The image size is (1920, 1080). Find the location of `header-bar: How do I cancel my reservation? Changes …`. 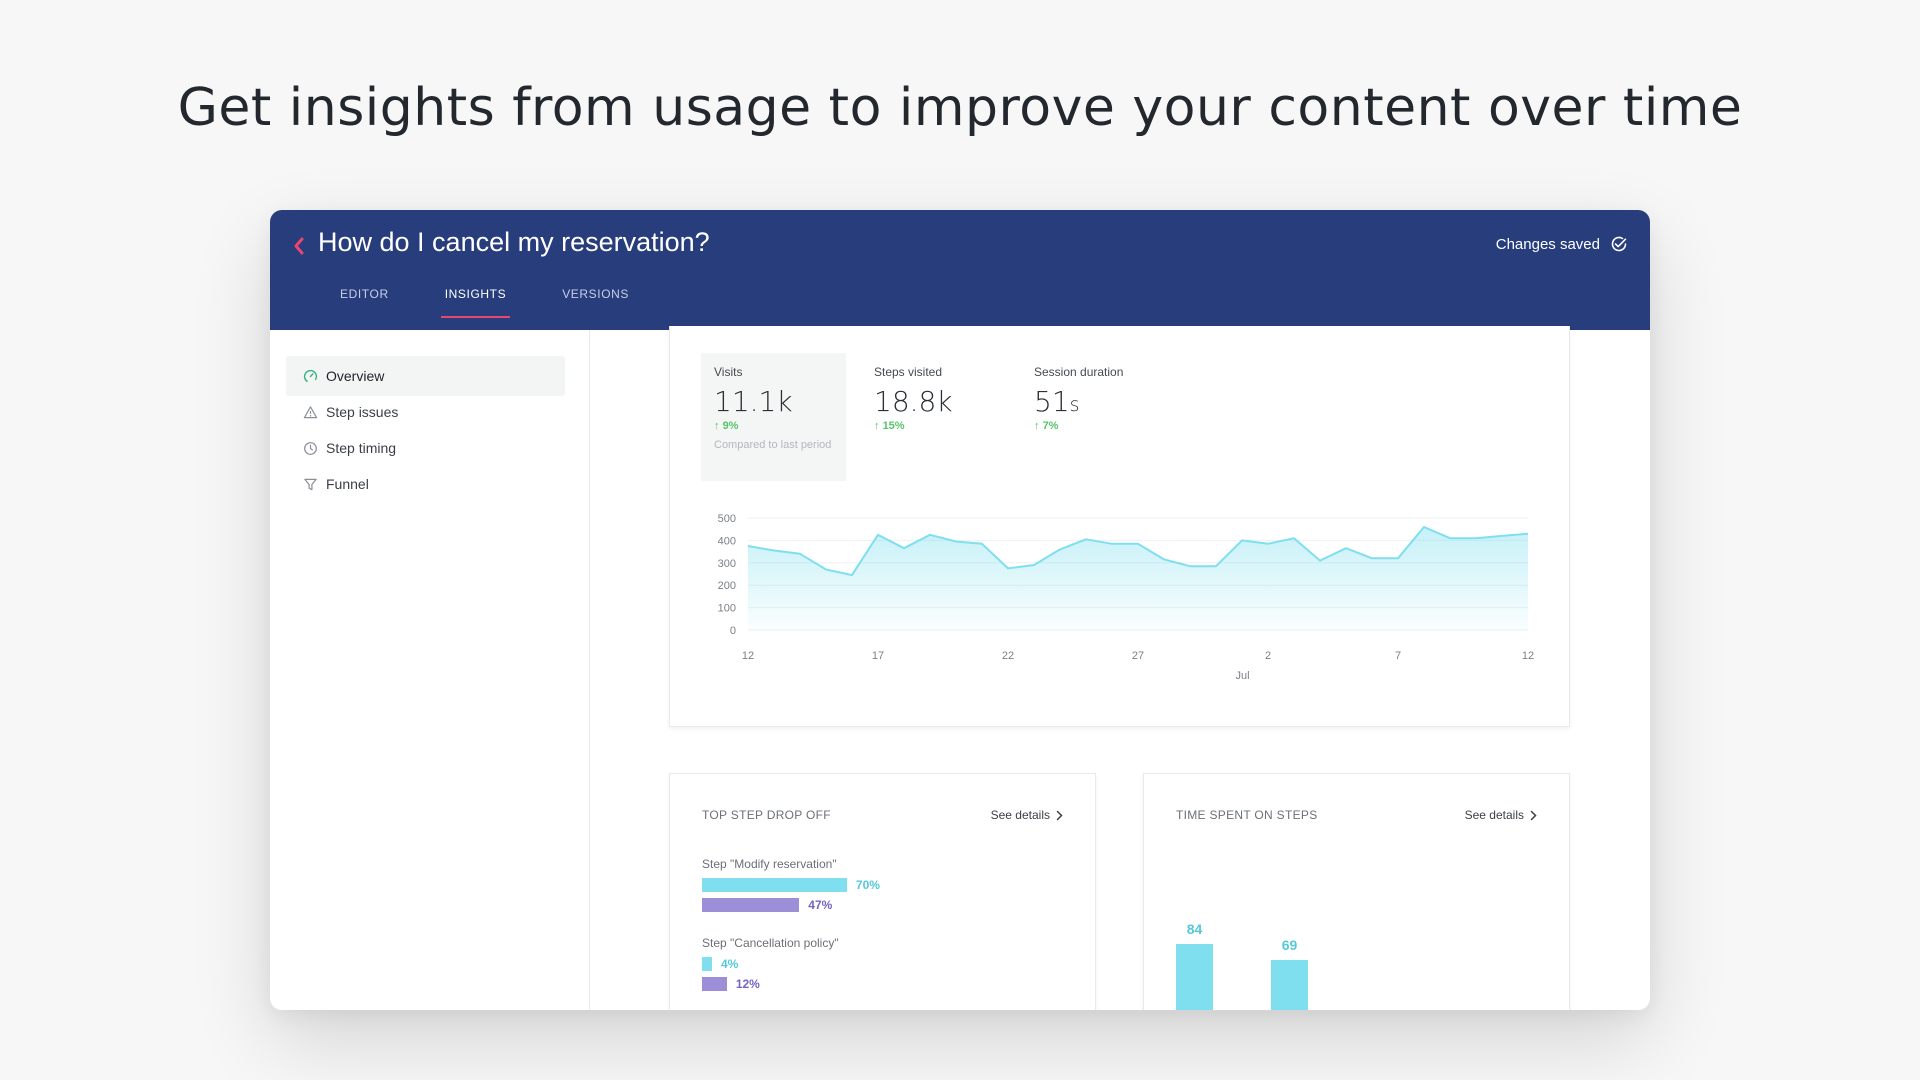

header-bar: How do I cancel my reservation? Changes … is located at coordinates (960, 270).